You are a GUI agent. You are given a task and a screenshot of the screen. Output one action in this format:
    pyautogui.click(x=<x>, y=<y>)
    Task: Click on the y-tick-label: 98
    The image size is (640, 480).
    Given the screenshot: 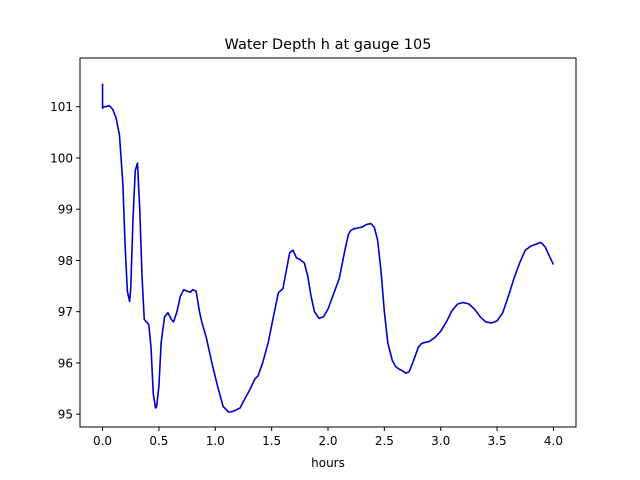 What is the action you would take?
    pyautogui.click(x=65, y=261)
    